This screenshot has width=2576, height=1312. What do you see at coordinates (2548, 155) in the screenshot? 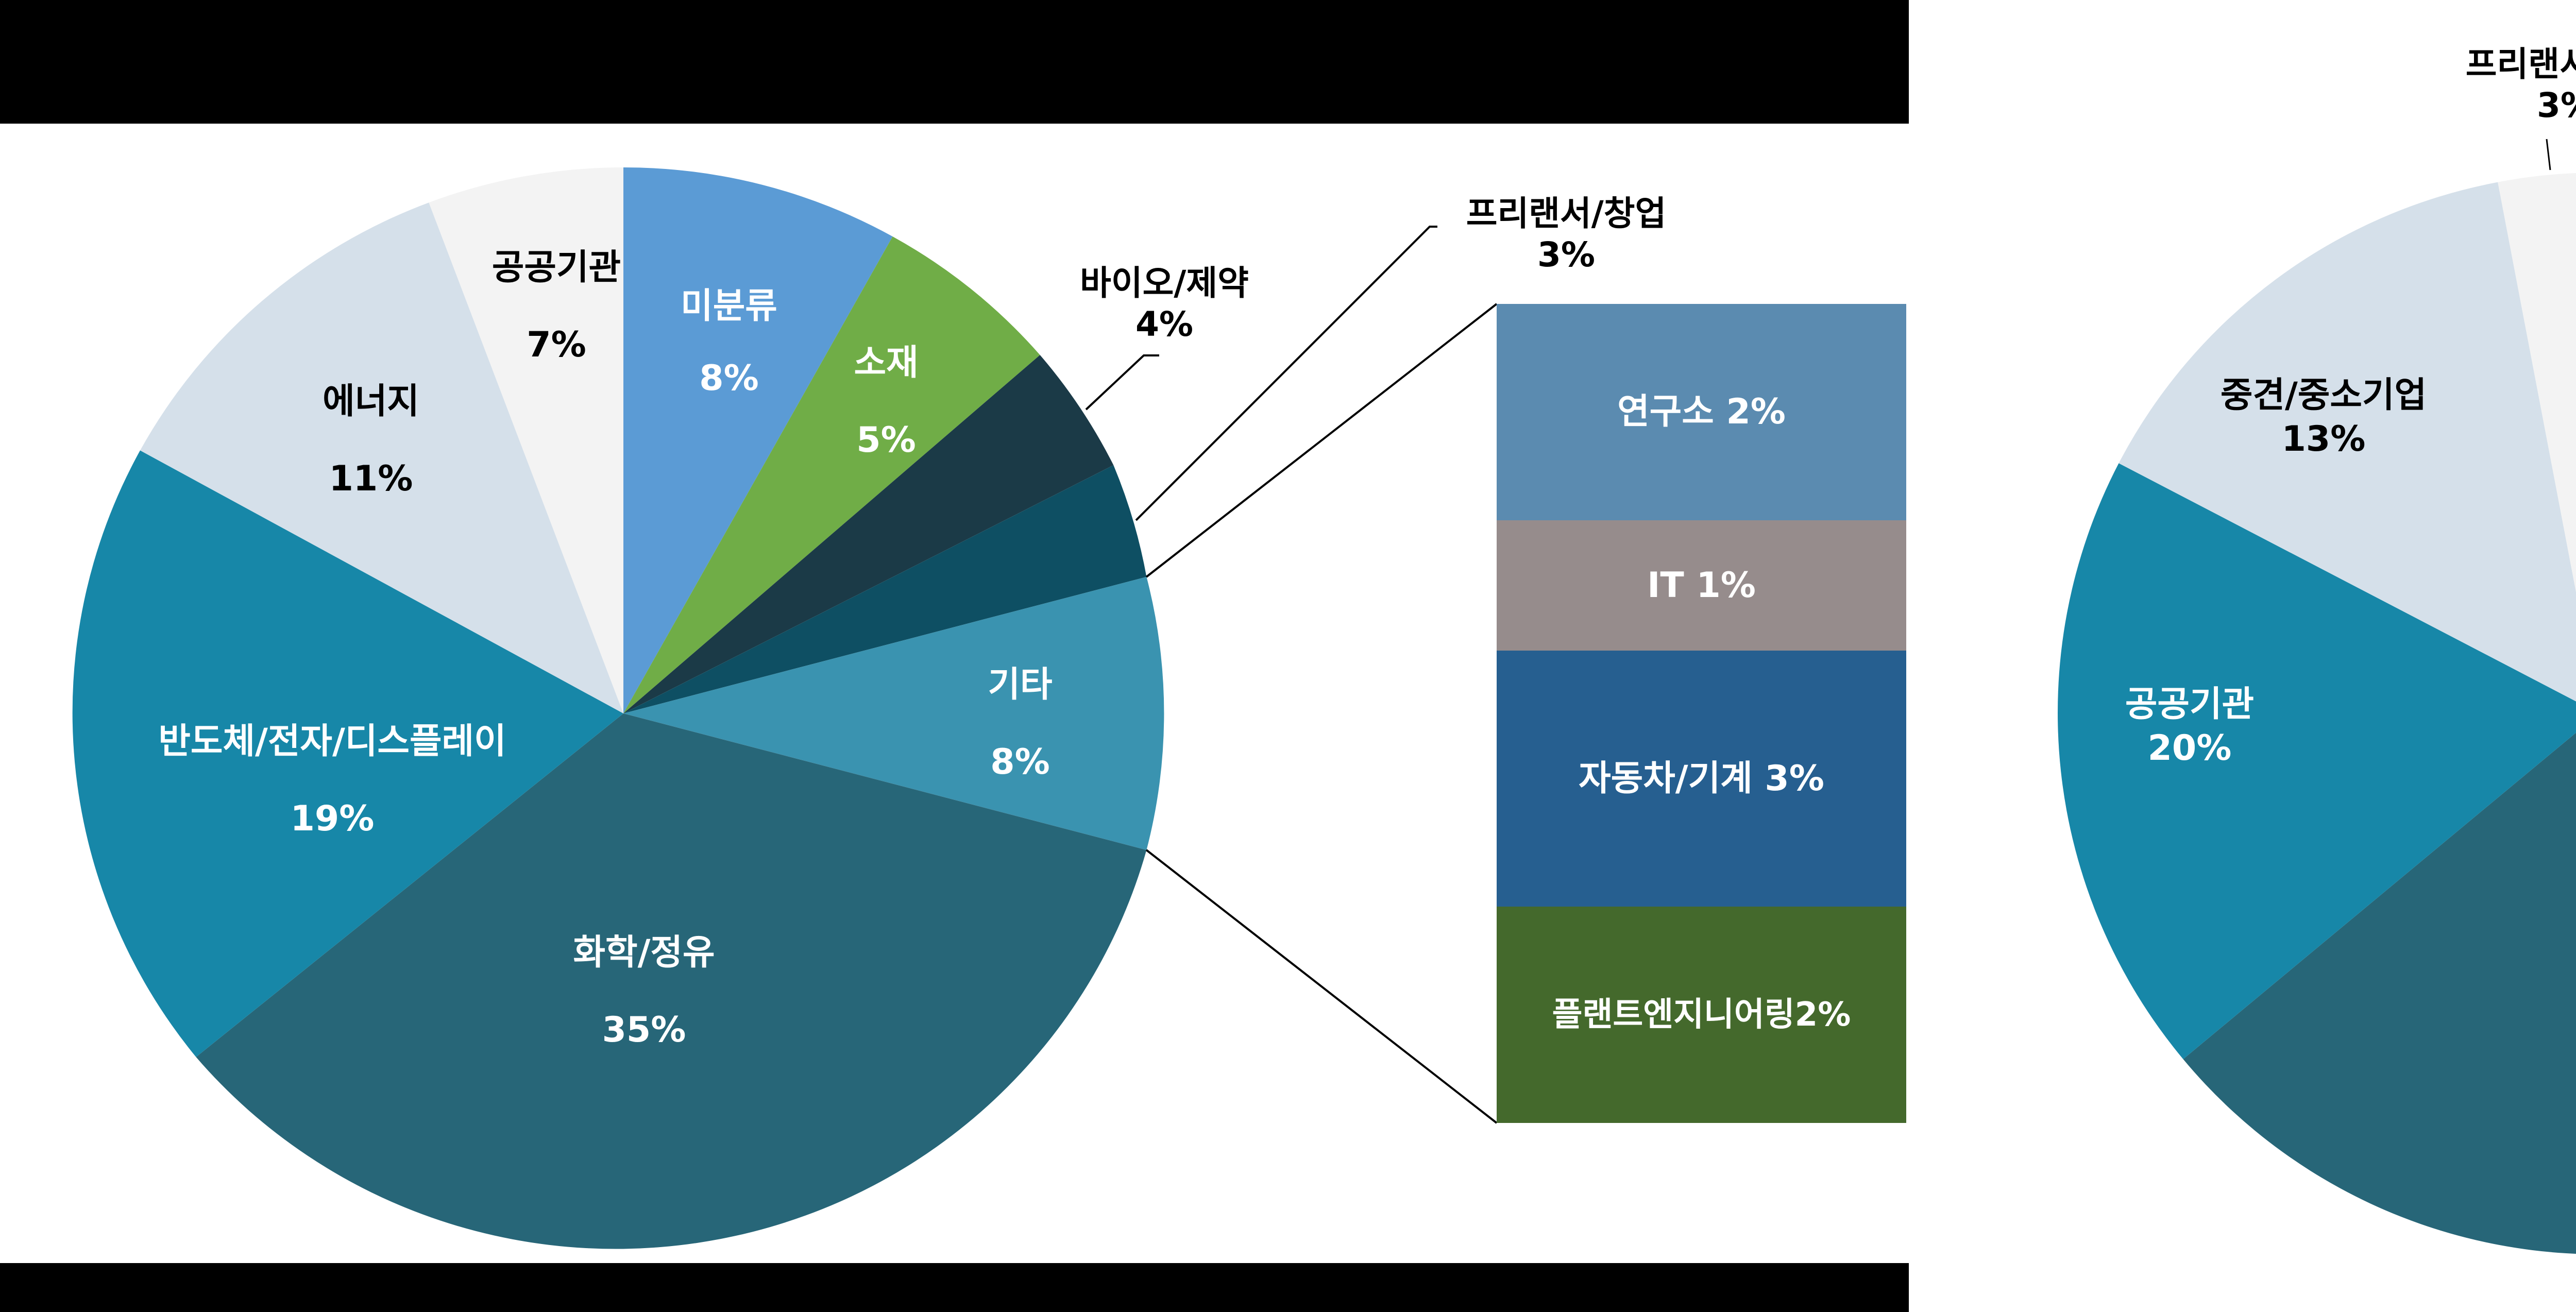
I see `leader-freelance-r` at bounding box center [2548, 155].